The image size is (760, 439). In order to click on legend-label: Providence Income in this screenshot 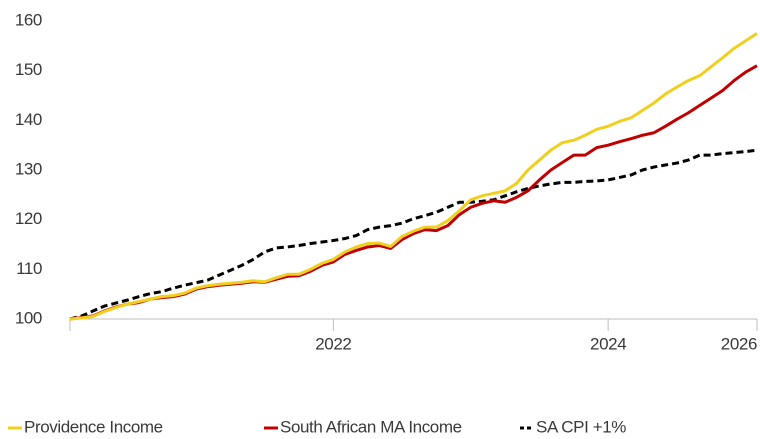, I will do `click(93, 426)`.